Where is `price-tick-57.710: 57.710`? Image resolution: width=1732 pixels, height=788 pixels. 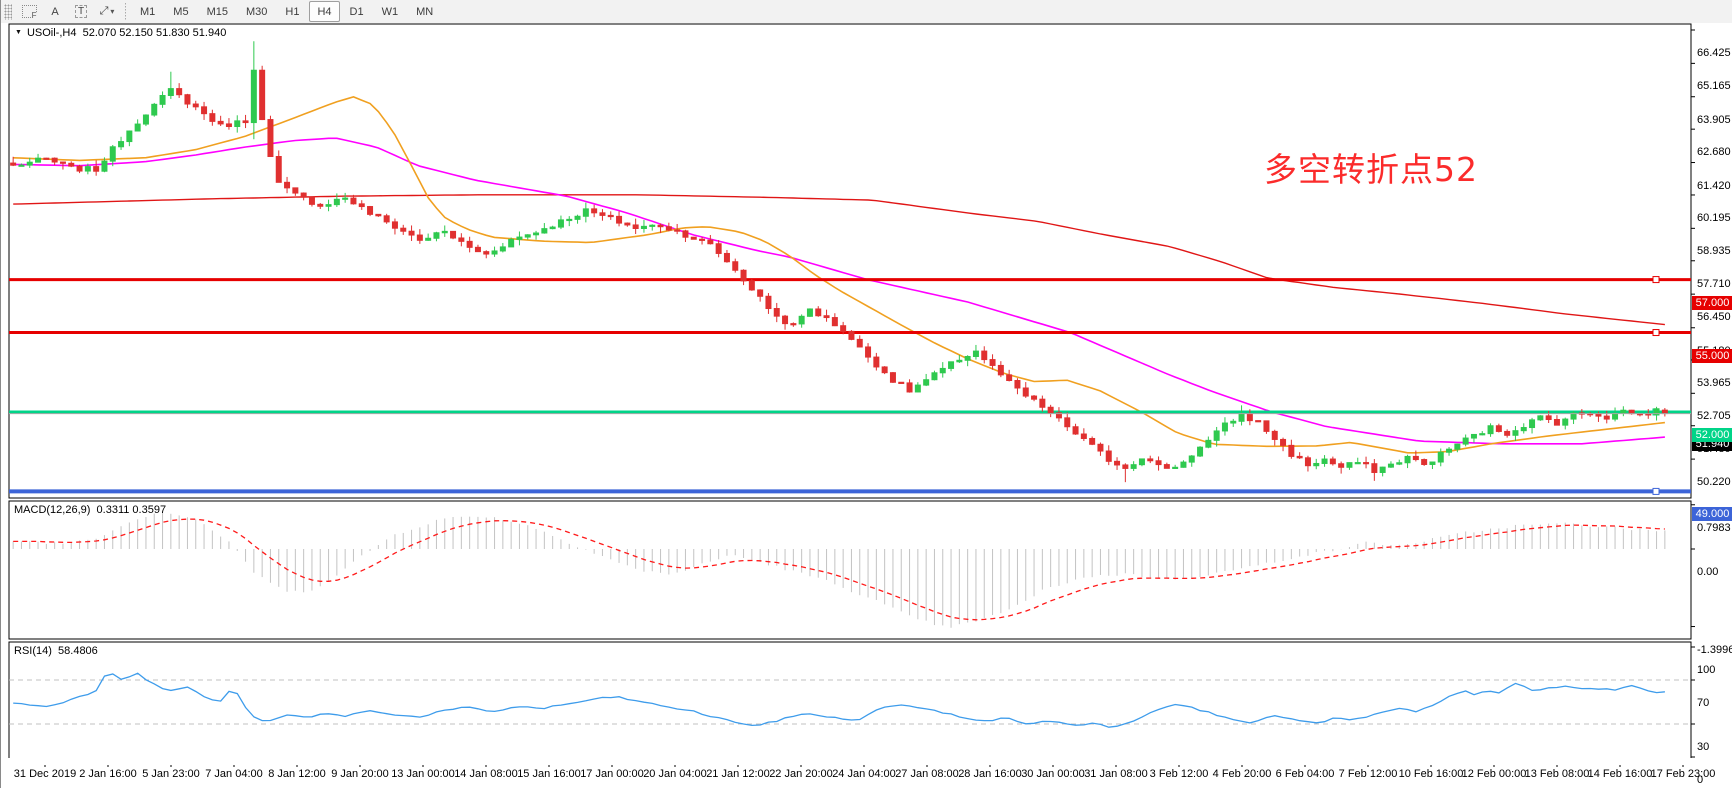 price-tick-57.710: 57.710 is located at coordinates (1714, 283).